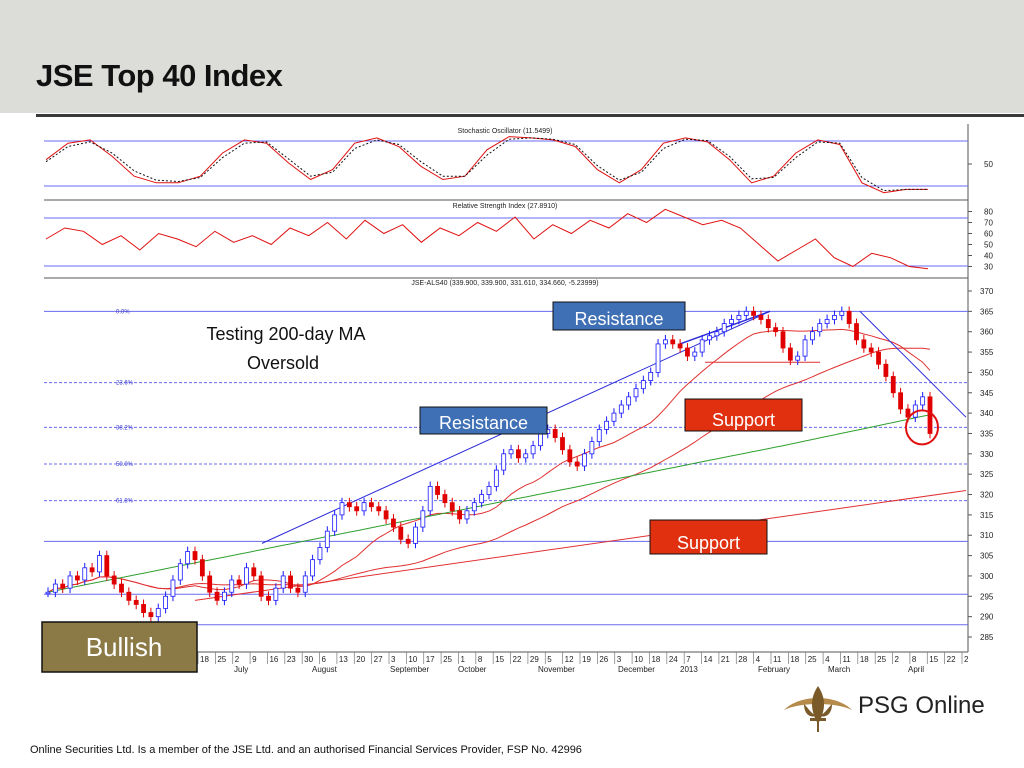  What do you see at coordinates (603, 659) in the screenshot?
I see `x-tick-label: 26` at bounding box center [603, 659].